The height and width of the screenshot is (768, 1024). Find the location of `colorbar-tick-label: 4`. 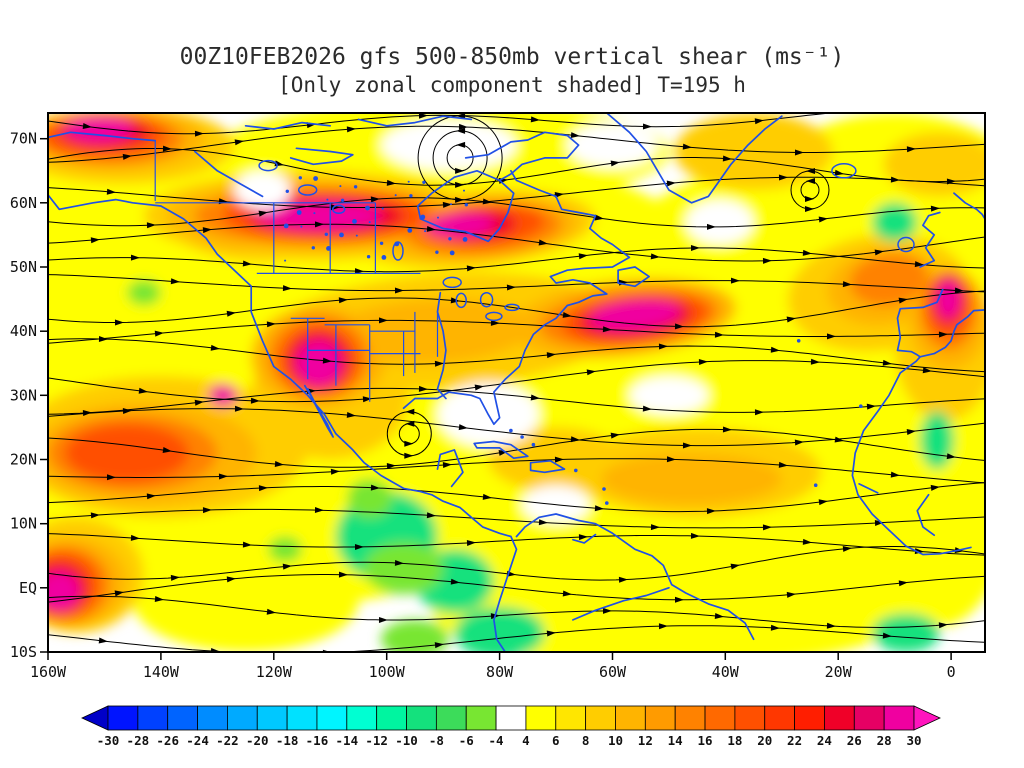

colorbar-tick-label: 4 is located at coordinates (526, 740).